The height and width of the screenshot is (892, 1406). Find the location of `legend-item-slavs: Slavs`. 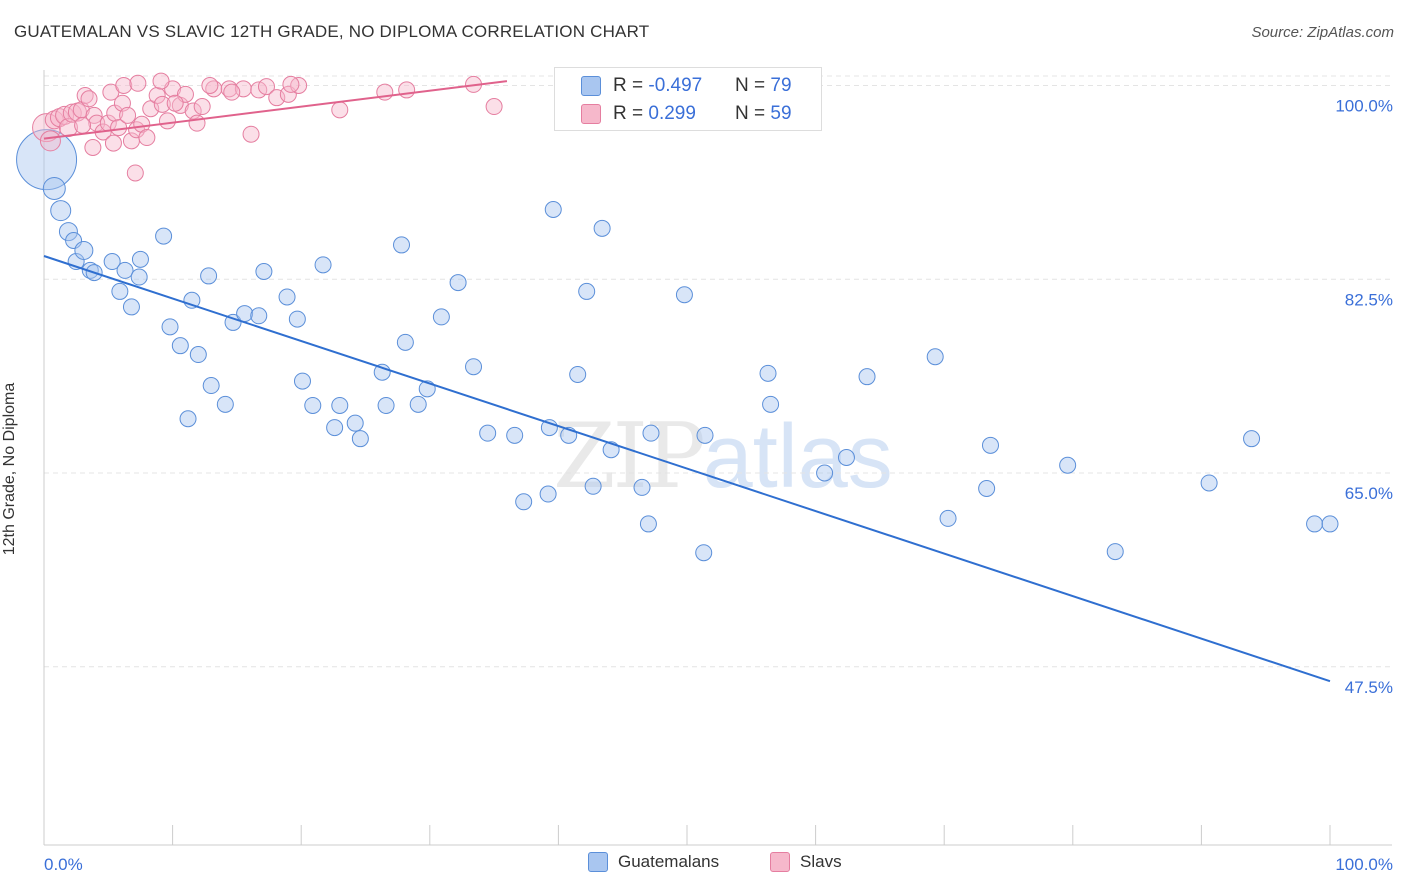

legend-item-slavs: Slavs is located at coordinates (806, 862).